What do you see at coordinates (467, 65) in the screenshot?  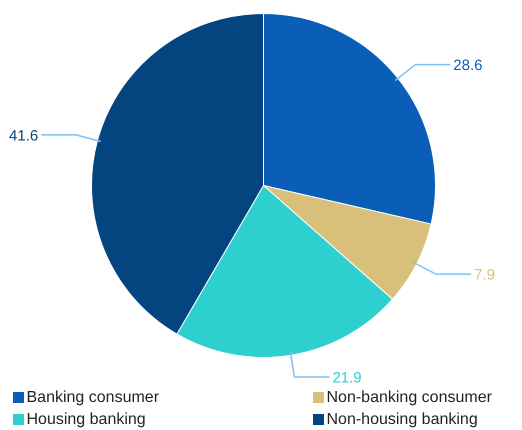 I see `data-label: 28.6` at bounding box center [467, 65].